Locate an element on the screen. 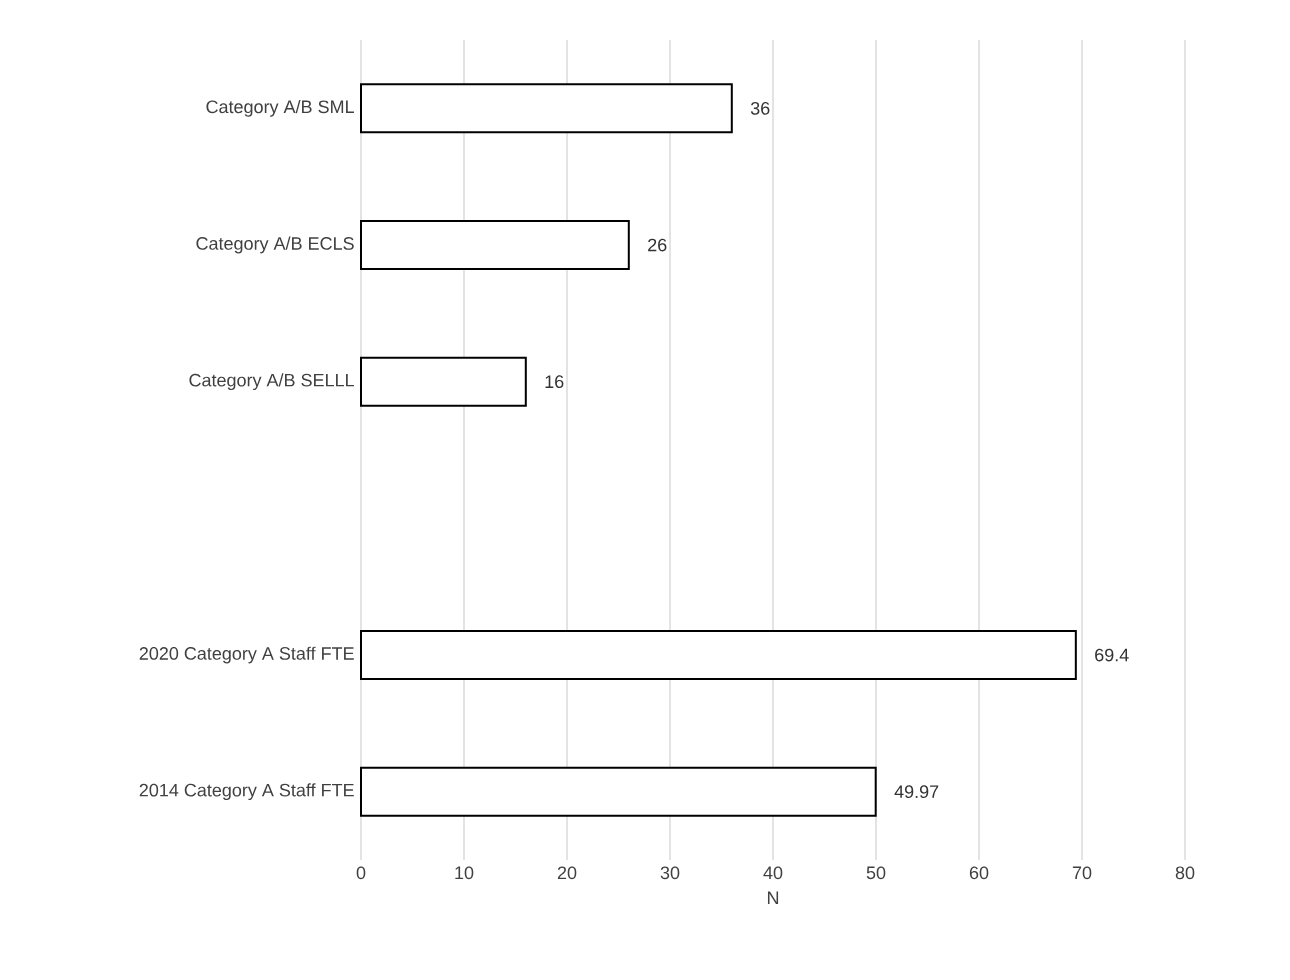  x-tick-label: 80 is located at coordinates (1185, 873).